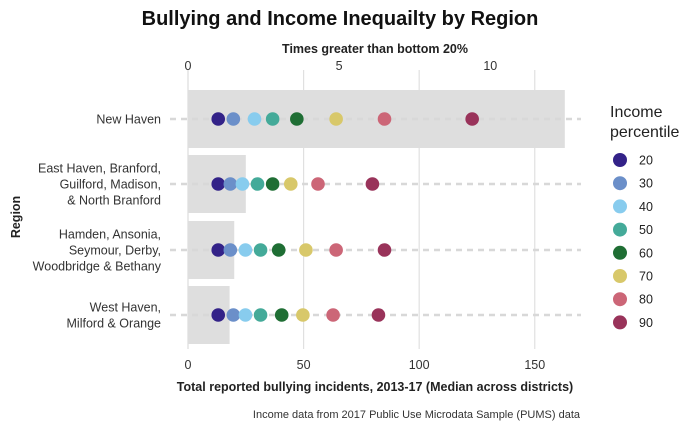  Describe the element at coordinates (110, 235) in the screenshot. I see `category-label-2-line-0: Hamden, Ansonia,` at that location.